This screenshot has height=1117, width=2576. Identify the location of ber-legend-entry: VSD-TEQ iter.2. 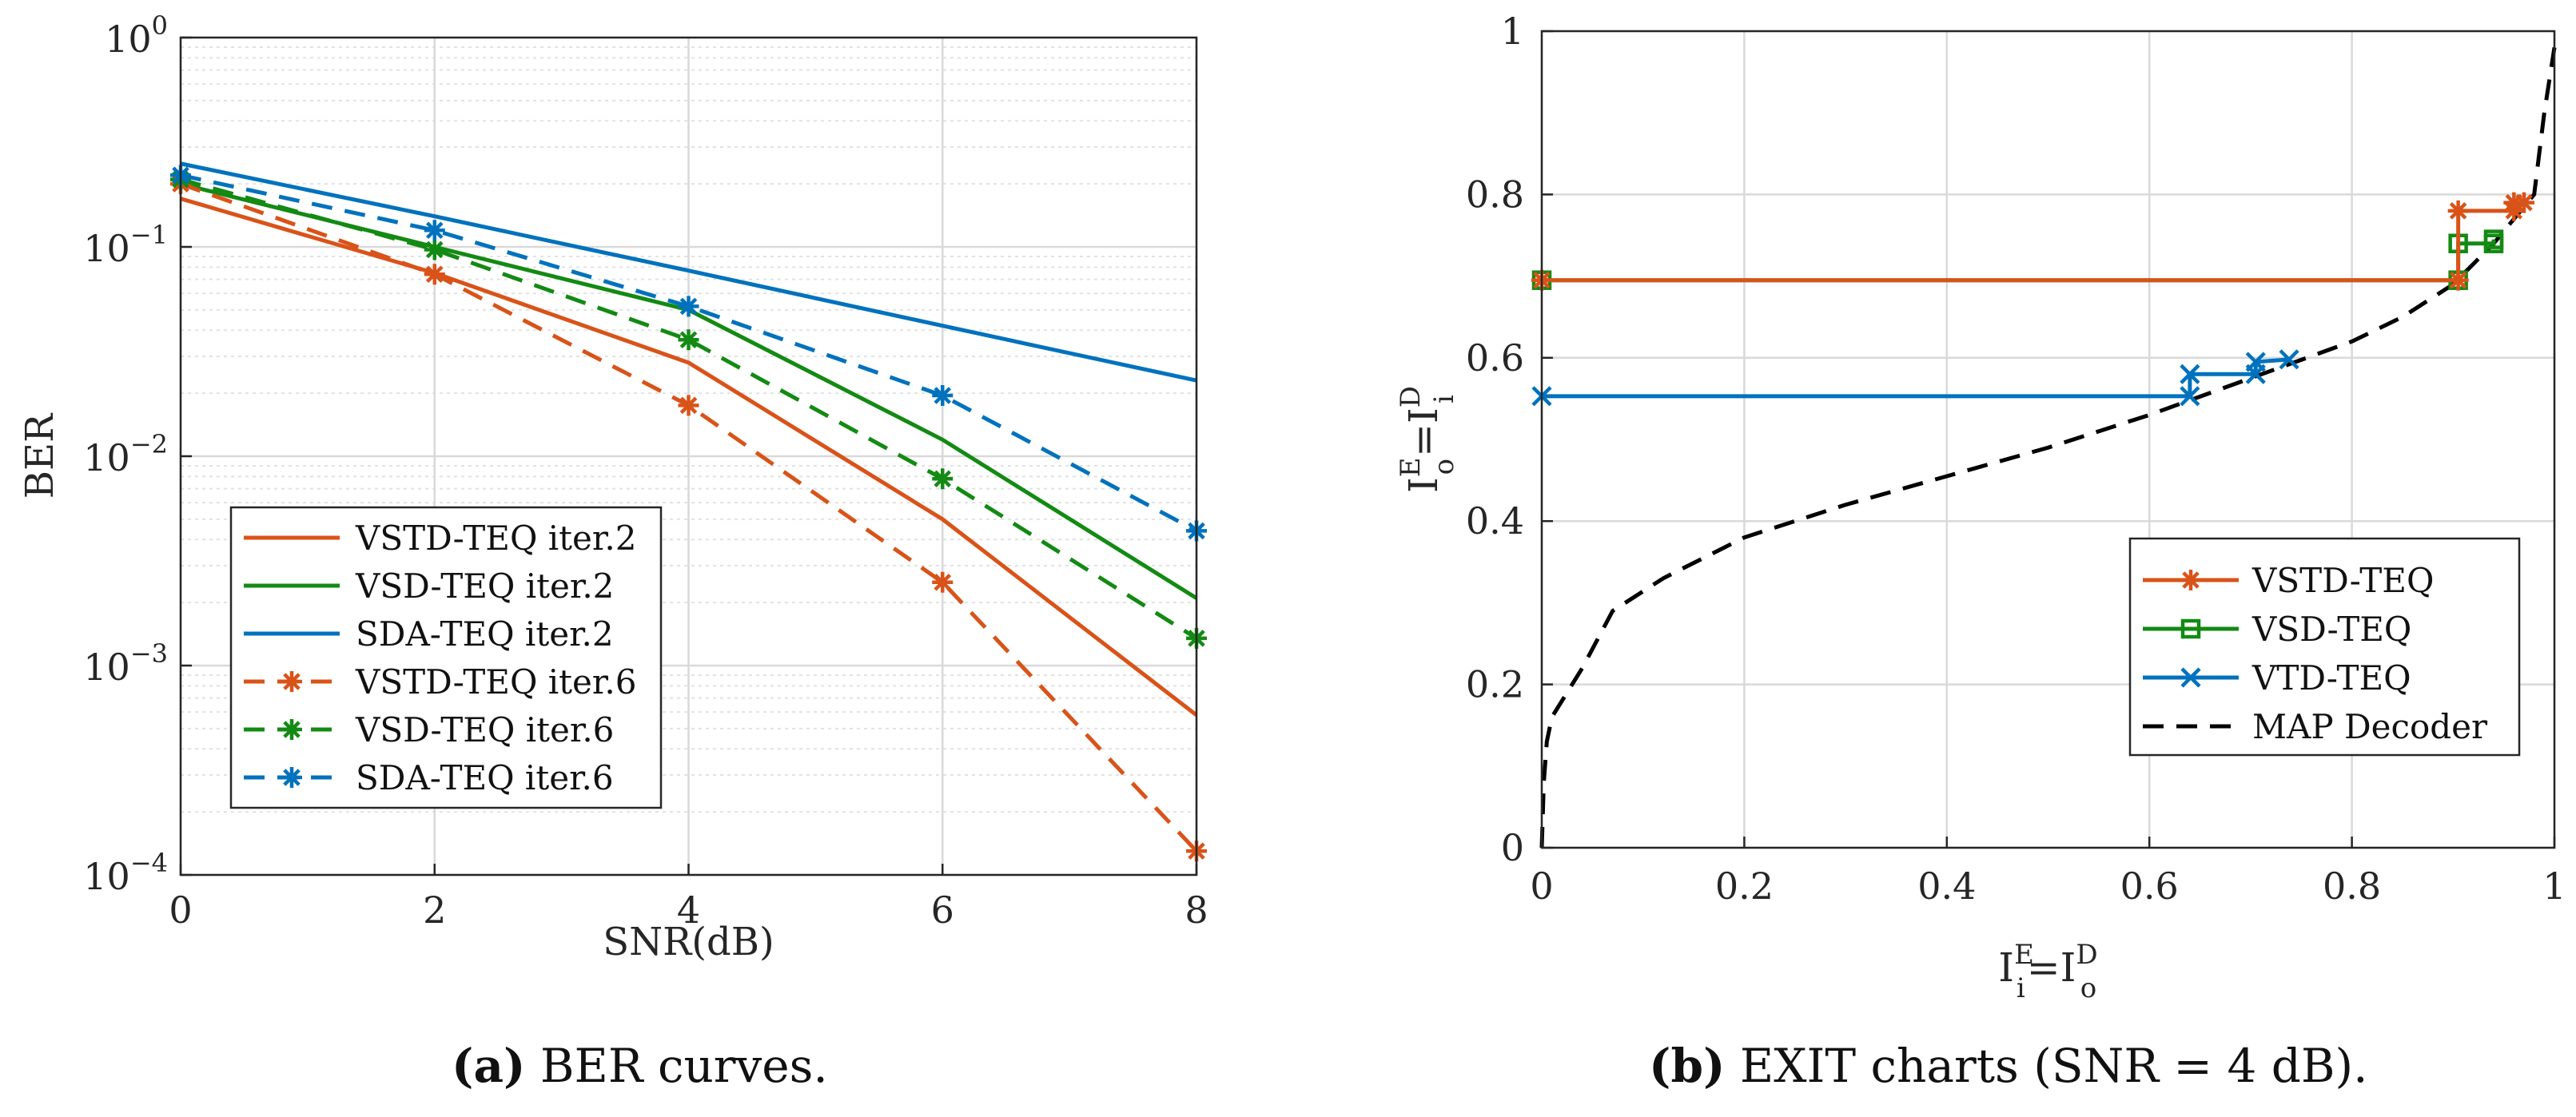
(429, 586).